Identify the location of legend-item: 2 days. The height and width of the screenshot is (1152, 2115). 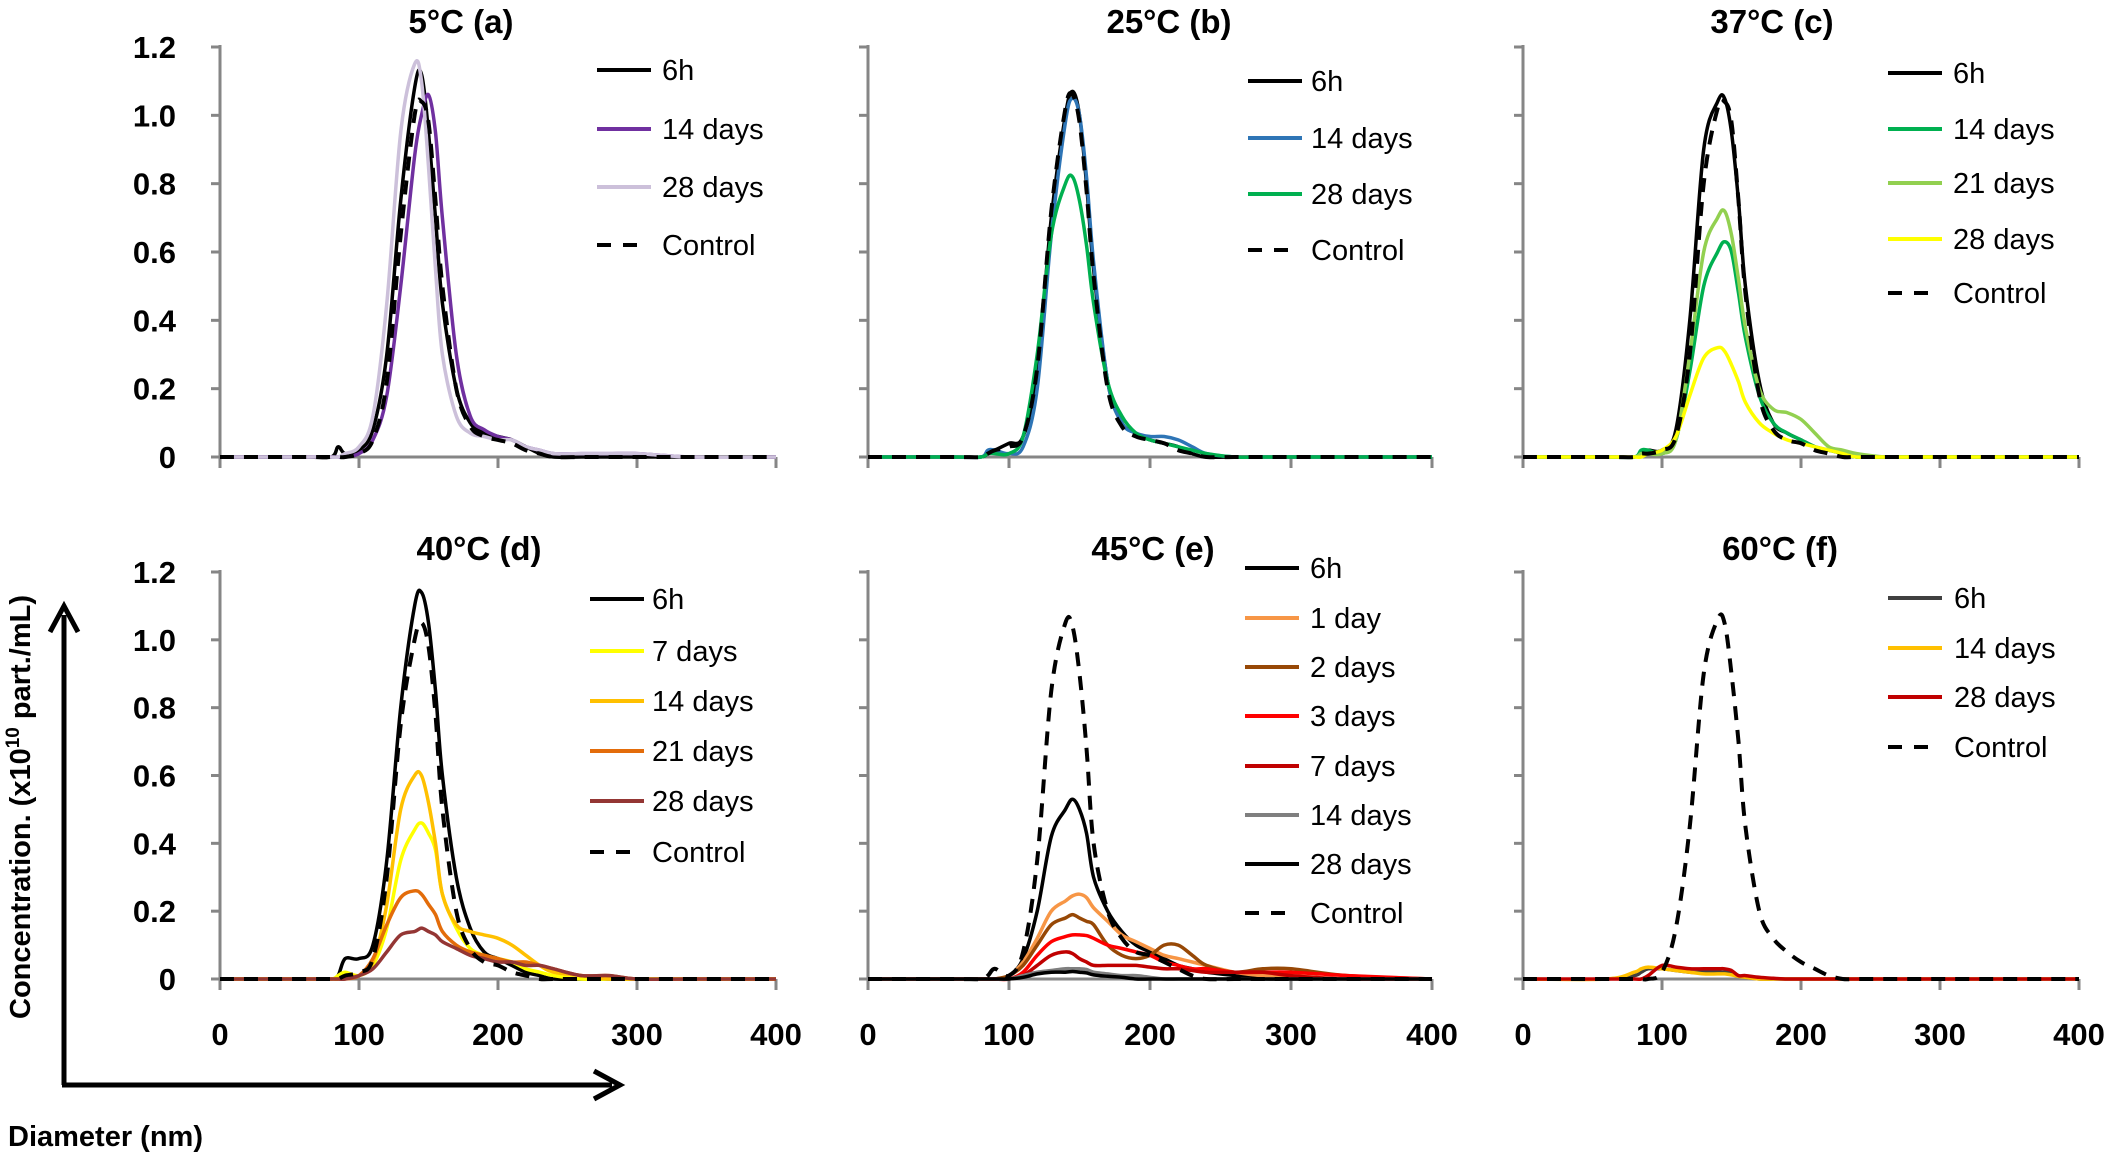
(1320, 668).